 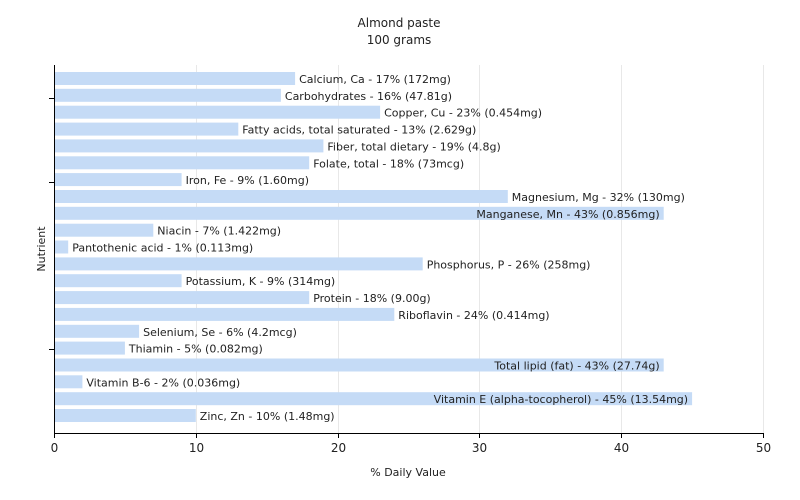 What do you see at coordinates (479, 448) in the screenshot?
I see `x-tick-label-30: 30` at bounding box center [479, 448].